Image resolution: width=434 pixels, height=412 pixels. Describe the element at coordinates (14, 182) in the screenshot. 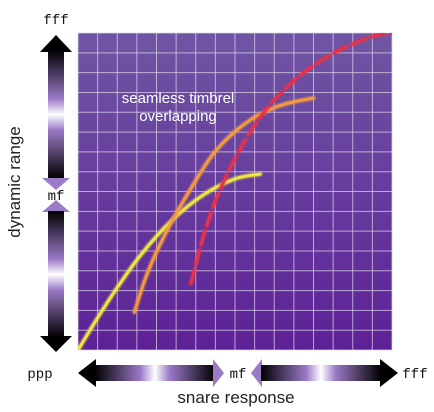

I see `y-axis-title: dynamic range` at that location.